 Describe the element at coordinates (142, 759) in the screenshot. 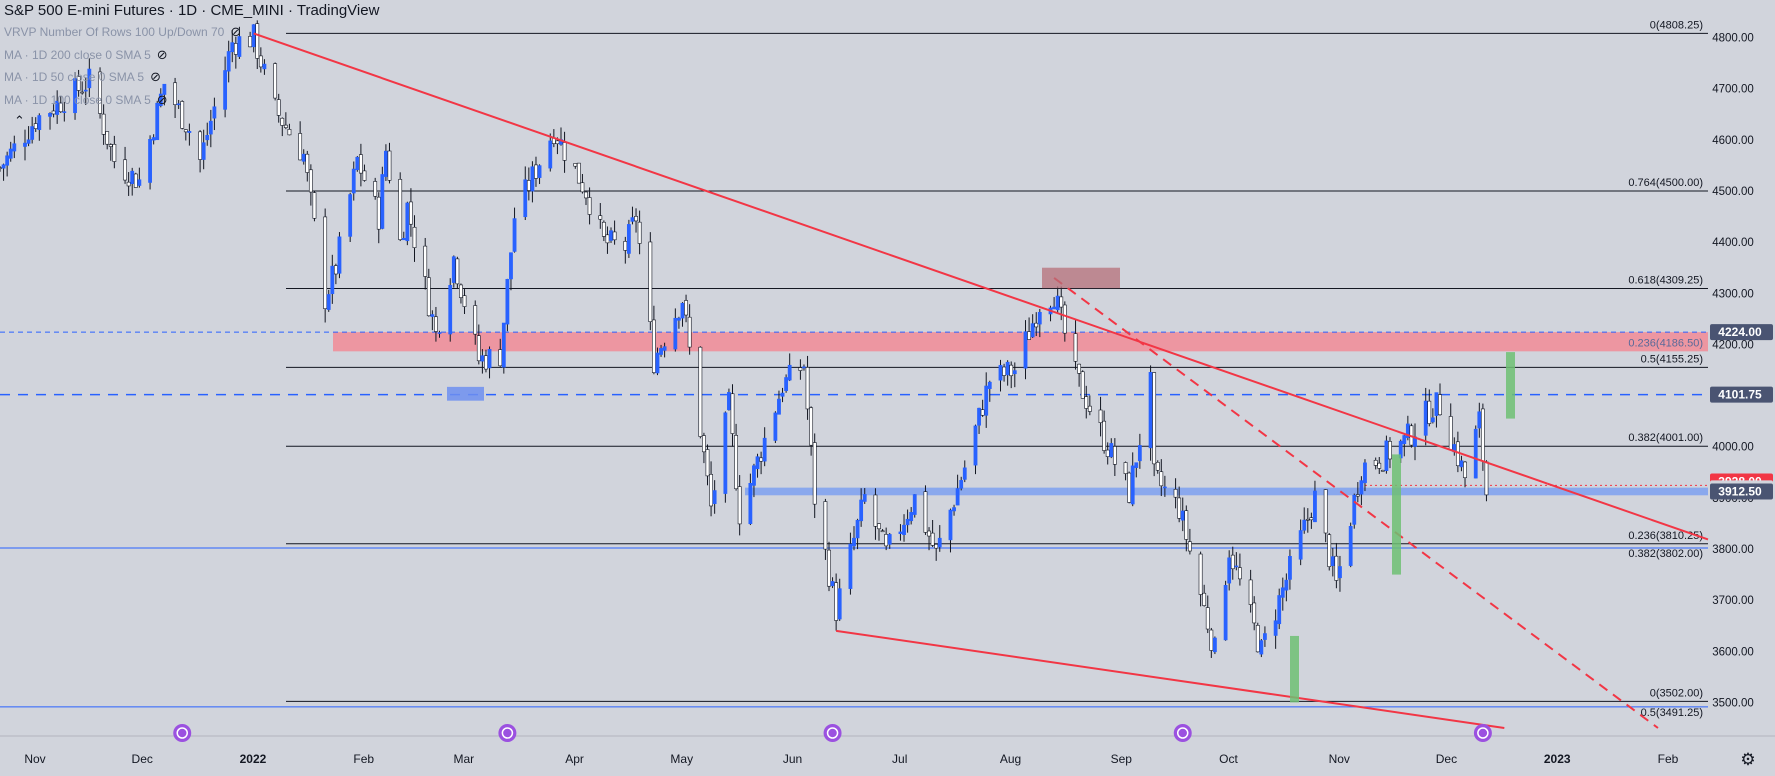

I see `x-tick-label: Dec` at that location.